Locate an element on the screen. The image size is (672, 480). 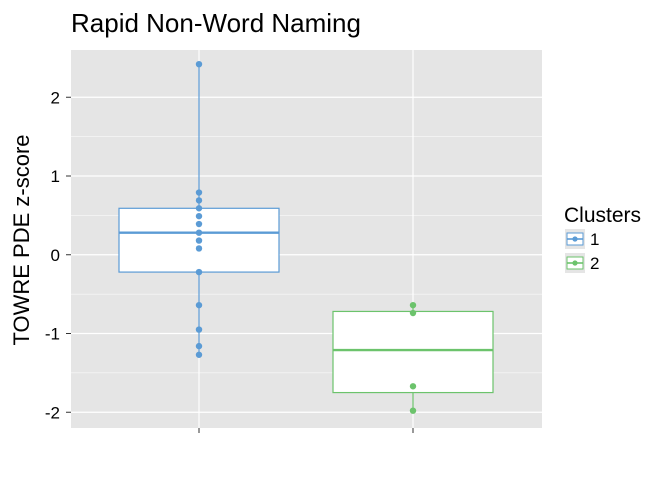
legend-key-2: 2 is located at coordinates (582, 263).